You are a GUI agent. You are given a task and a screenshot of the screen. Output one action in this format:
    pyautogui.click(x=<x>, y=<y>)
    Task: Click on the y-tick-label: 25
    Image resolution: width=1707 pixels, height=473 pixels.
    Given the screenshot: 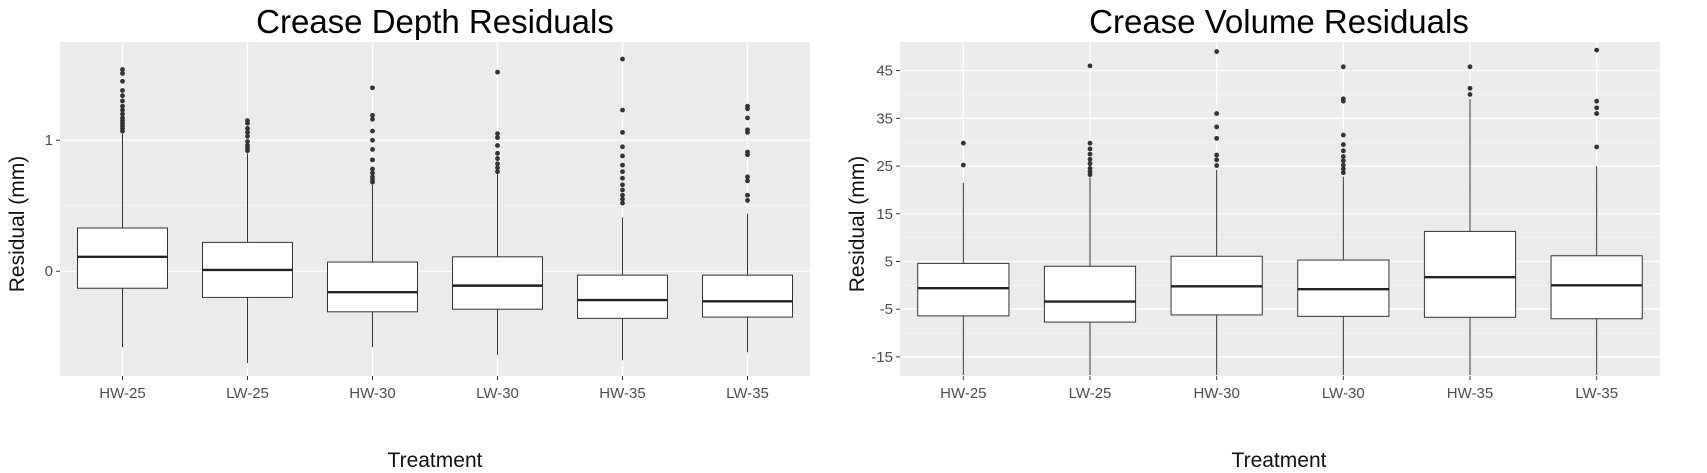 What is the action you would take?
    pyautogui.click(x=884, y=166)
    